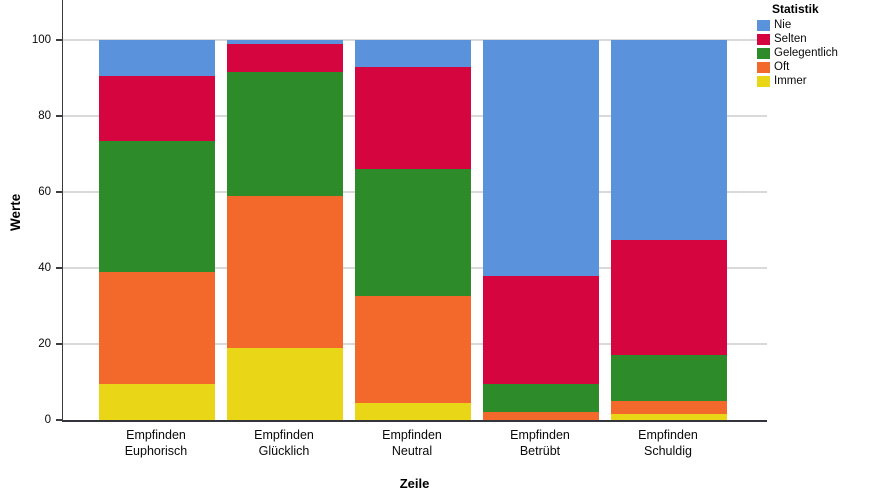  Describe the element at coordinates (813, 39) in the screenshot. I see `legend-item-selten: Selten` at that location.